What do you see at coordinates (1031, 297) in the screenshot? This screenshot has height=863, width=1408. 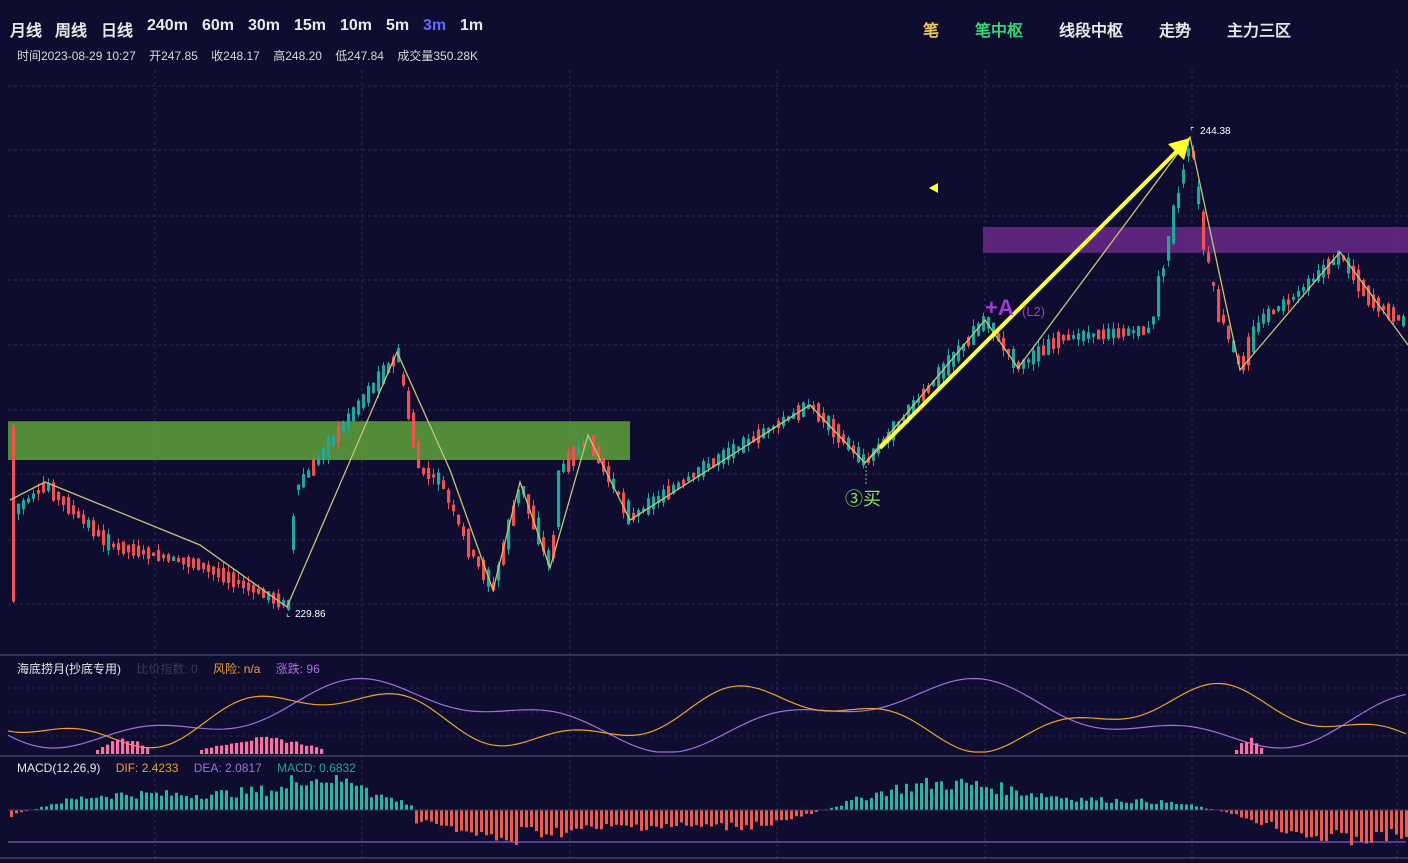 I see `trend-arrow-shaft` at bounding box center [1031, 297].